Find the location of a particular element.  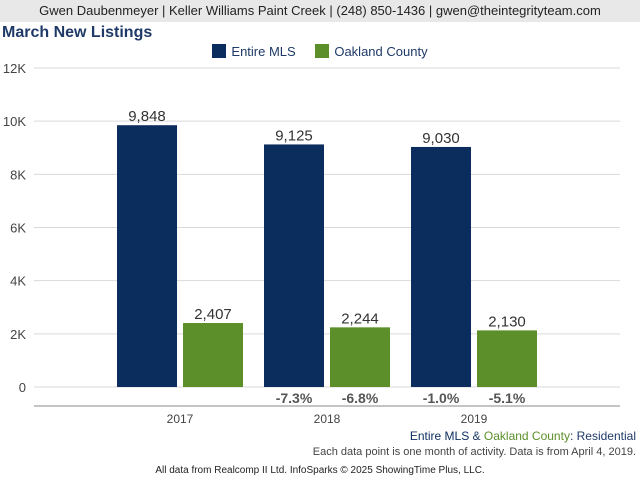

data-label-entire-mls-2017: 9,848 is located at coordinates (147, 116).